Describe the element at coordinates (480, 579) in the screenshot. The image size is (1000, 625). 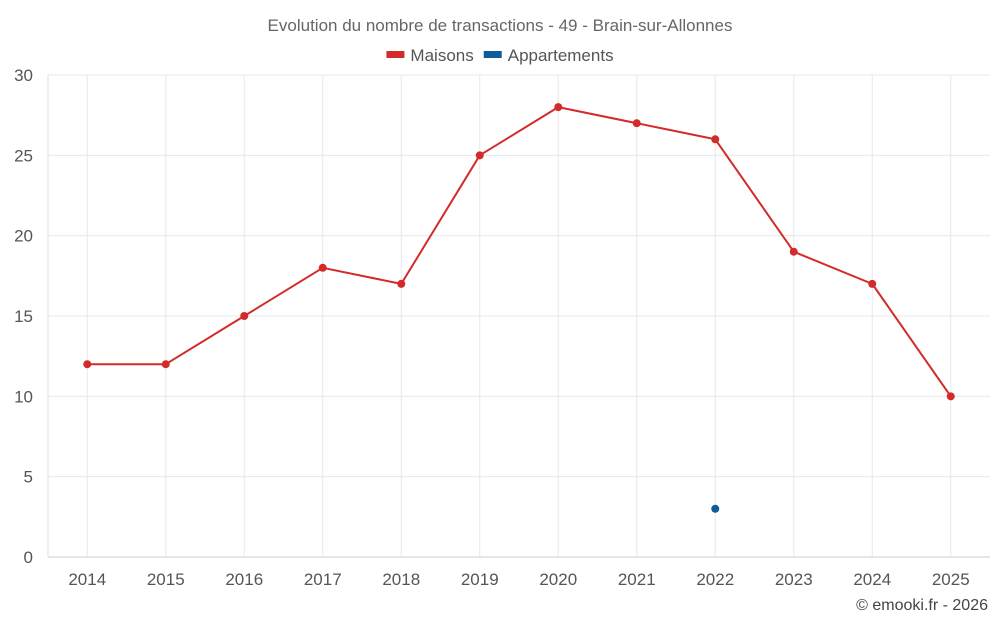
I see `x-tick-label: 2019` at that location.